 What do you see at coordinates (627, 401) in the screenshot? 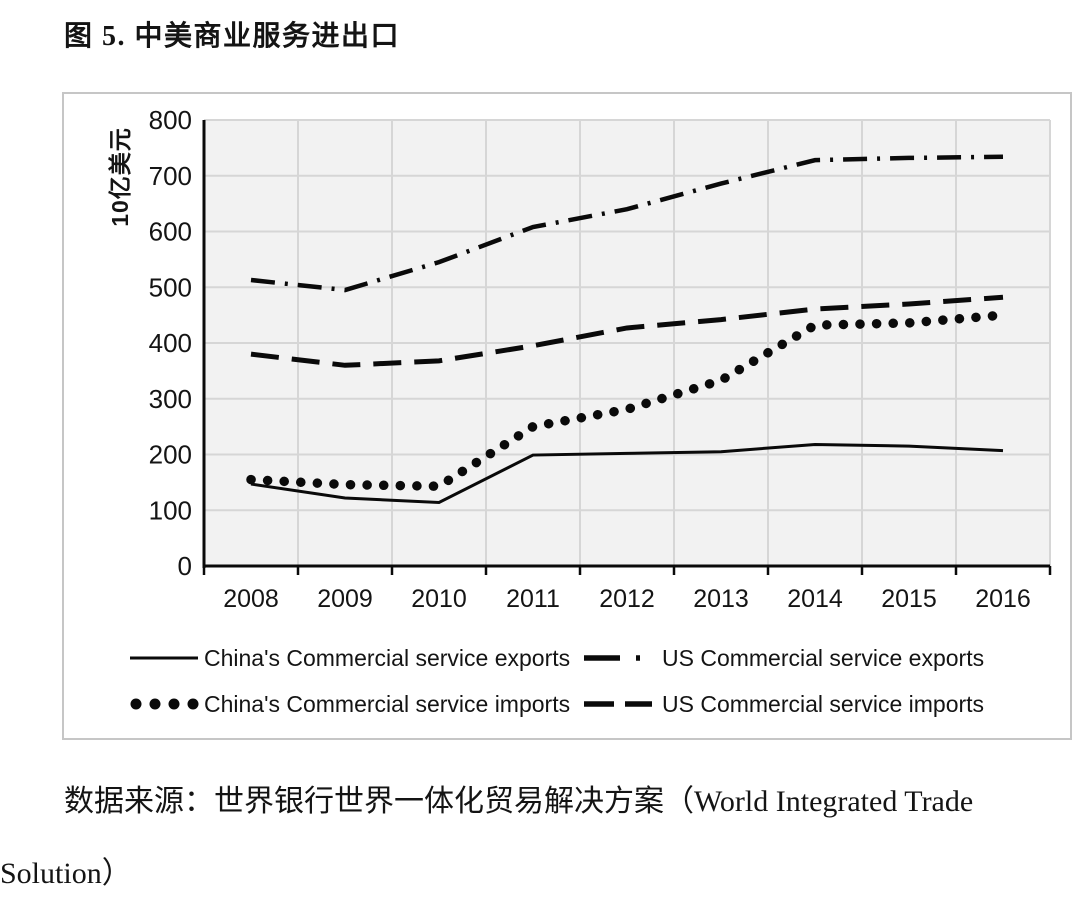
I see `series-line-dotted` at bounding box center [627, 401].